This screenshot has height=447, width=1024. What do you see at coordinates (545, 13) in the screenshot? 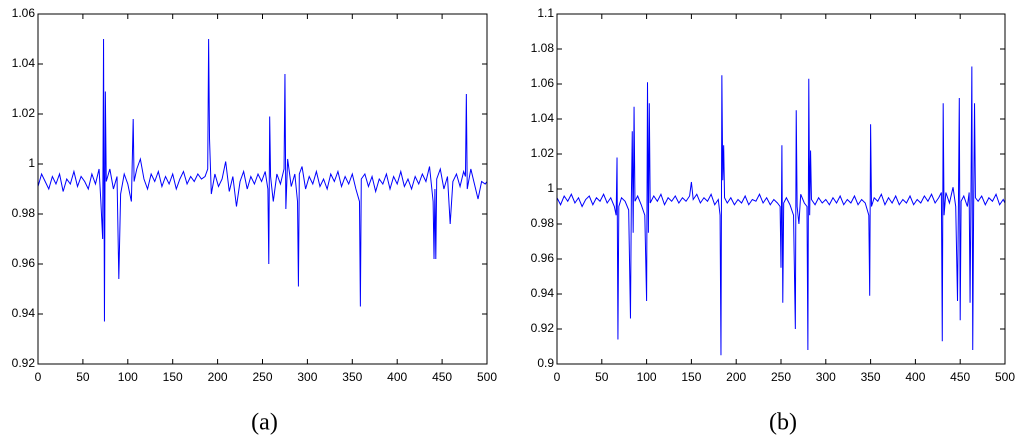
I see `y-tick-label: 1.1` at bounding box center [545, 13].